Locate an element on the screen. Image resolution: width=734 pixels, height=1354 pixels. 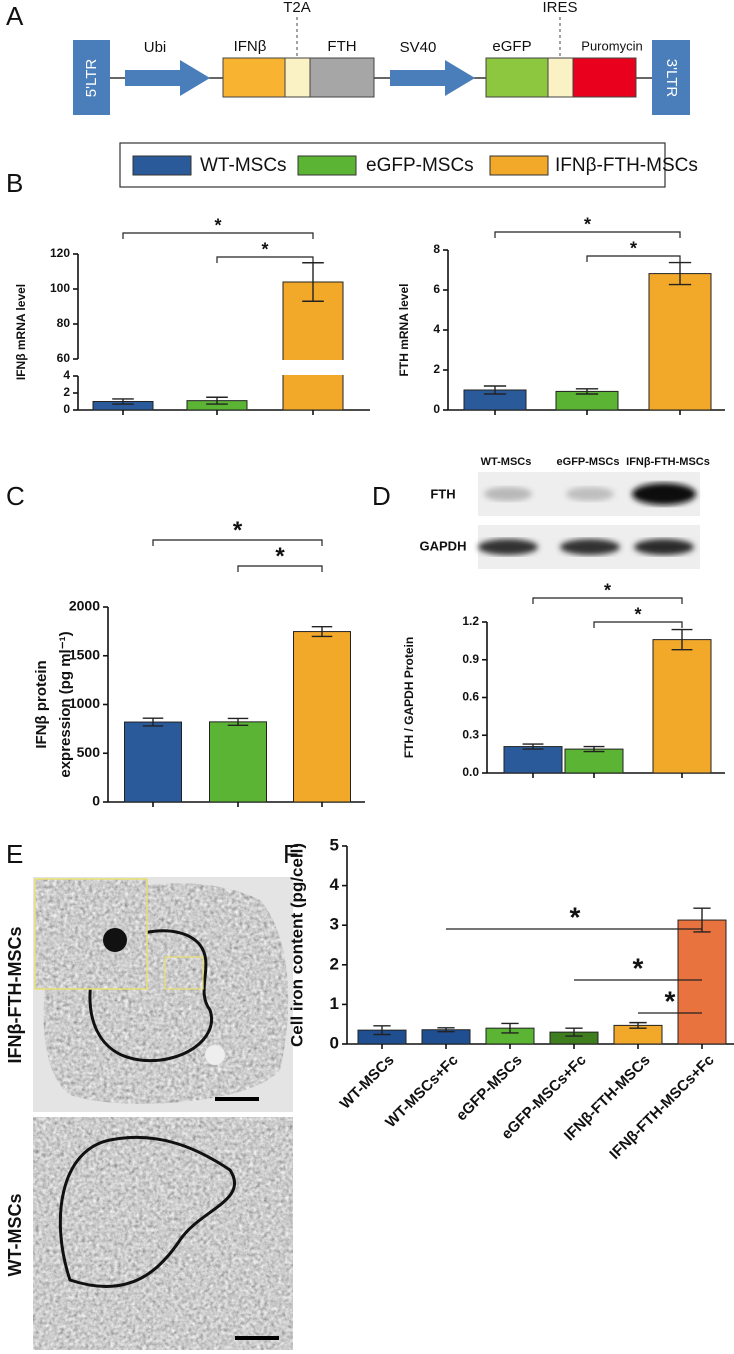
panel-label: B is located at coordinates (14, 183).